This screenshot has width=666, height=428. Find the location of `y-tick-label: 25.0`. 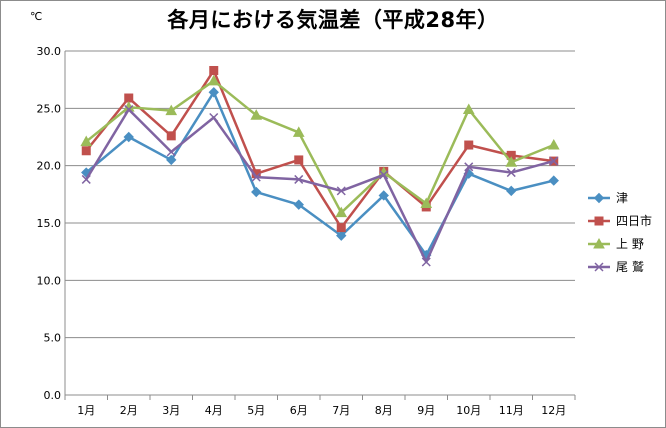

y-tick-label: 25.0 is located at coordinates (49, 108).